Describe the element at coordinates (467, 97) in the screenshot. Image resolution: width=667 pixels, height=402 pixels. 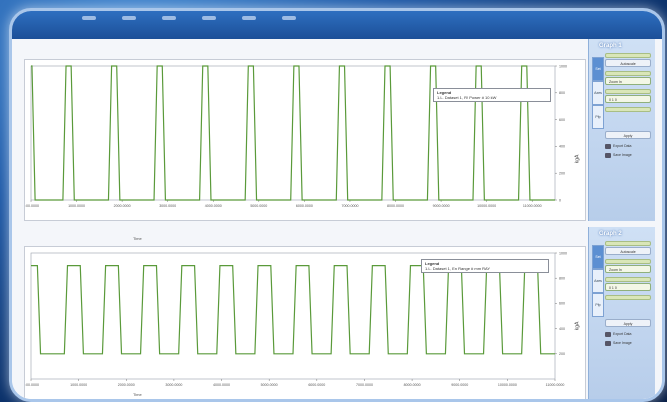
I see `legend-entry: 1.L. Dataset 1, R! Power # 10 kW` at that location.